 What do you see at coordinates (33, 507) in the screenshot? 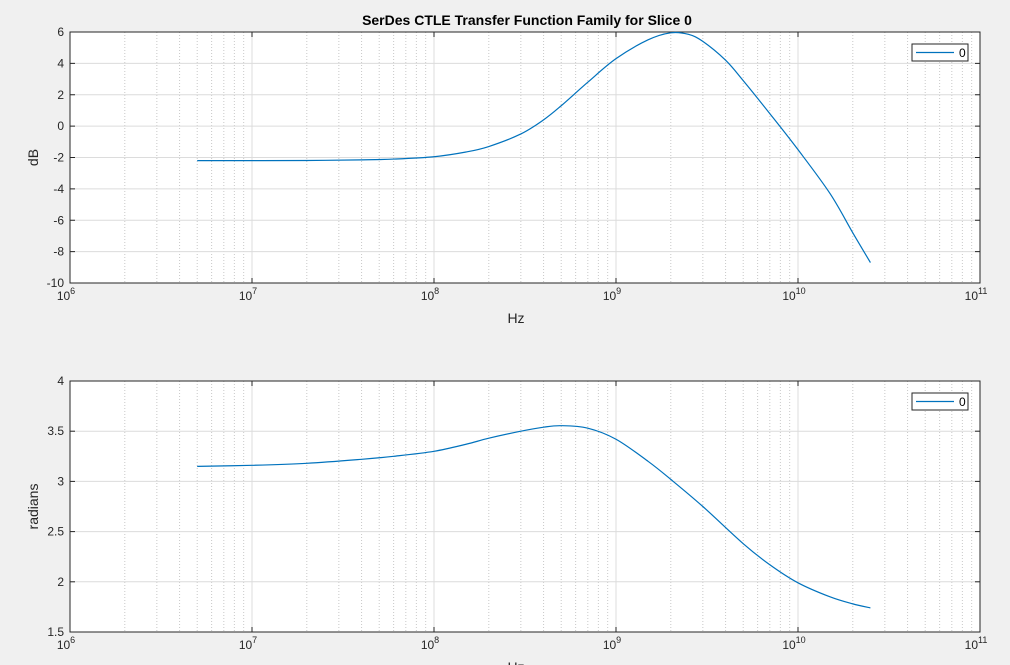
I see `y-axis-label: radians` at bounding box center [33, 507].